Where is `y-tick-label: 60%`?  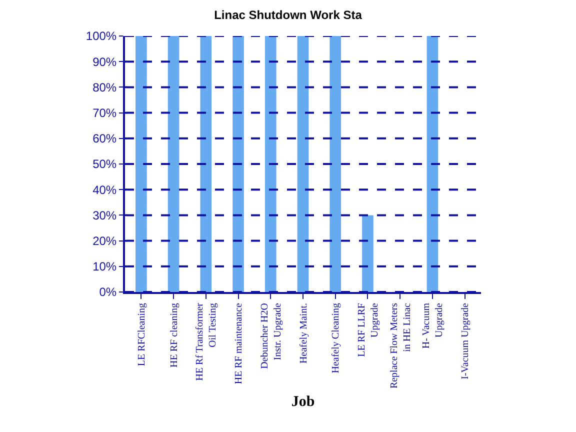
y-tick-label: 60% is located at coordinates (104, 139).